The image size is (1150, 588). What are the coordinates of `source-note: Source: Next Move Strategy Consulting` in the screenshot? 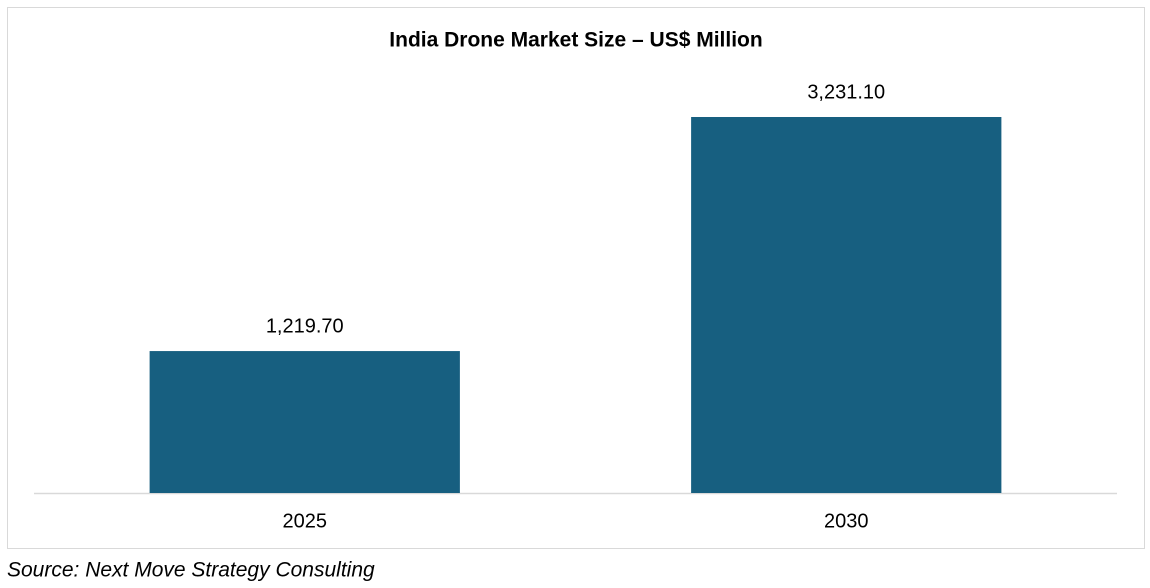 It's located at (191, 570).